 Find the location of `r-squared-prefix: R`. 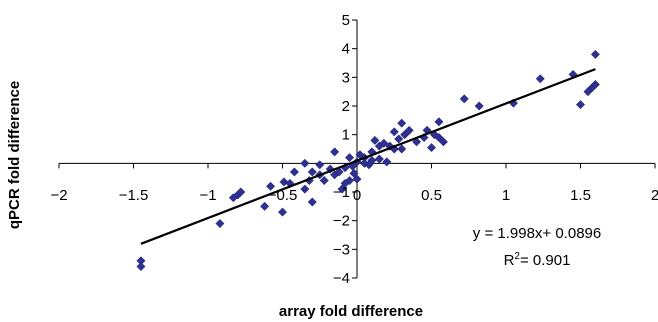

r-squared-prefix: R is located at coordinates (509, 260).